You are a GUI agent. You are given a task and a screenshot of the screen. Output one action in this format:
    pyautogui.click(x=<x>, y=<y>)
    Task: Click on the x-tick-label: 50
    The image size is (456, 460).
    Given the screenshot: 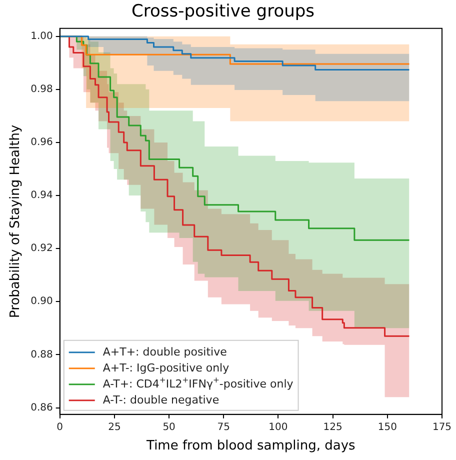 What is the action you would take?
    pyautogui.click(x=169, y=427)
    